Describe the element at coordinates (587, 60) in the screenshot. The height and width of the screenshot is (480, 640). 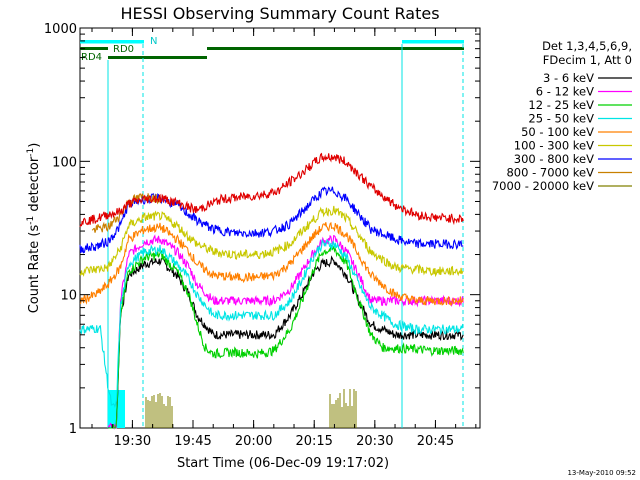
I see `legend-title-2: FDecim 1, Att 0` at that location.